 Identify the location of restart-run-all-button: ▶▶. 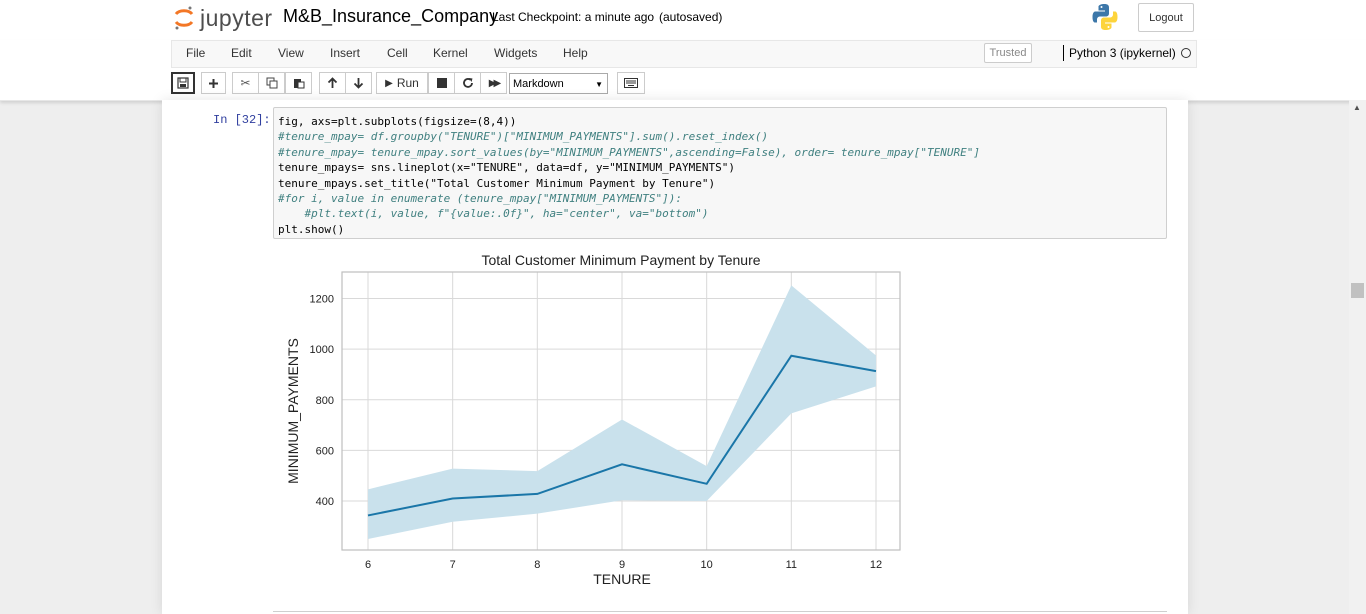
(493, 83).